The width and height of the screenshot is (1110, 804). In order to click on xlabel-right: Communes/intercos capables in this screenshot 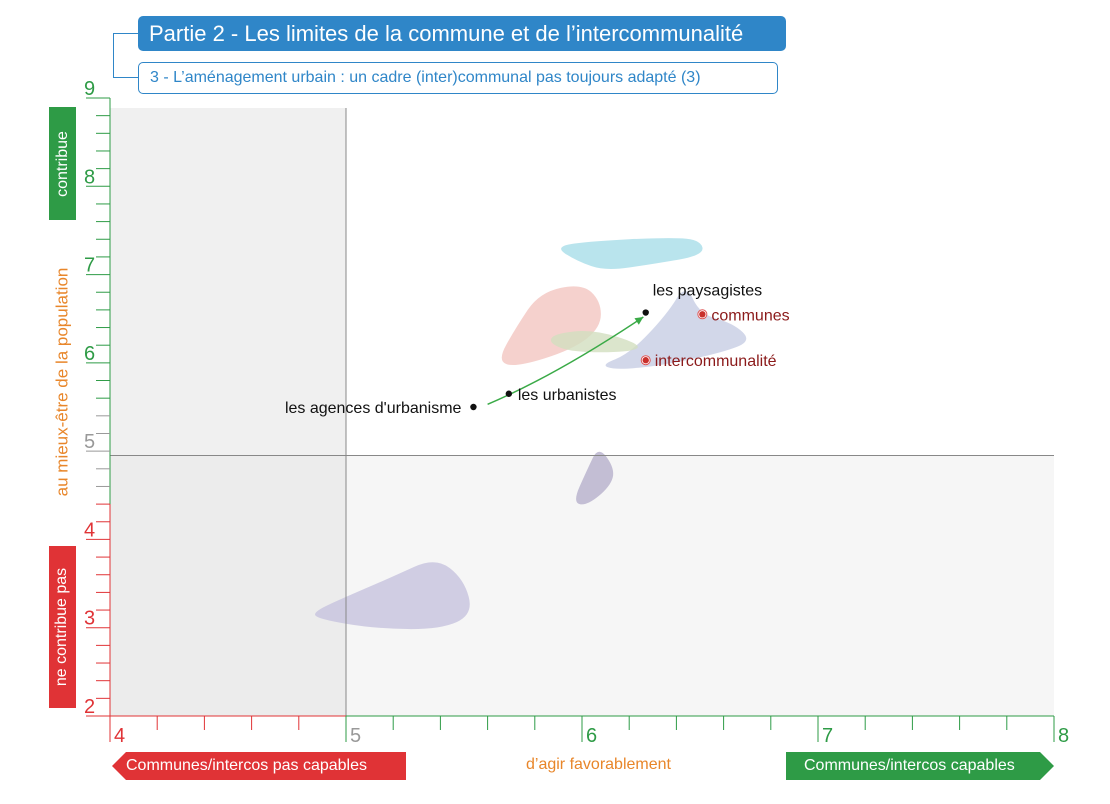, I will do `click(909, 765)`.